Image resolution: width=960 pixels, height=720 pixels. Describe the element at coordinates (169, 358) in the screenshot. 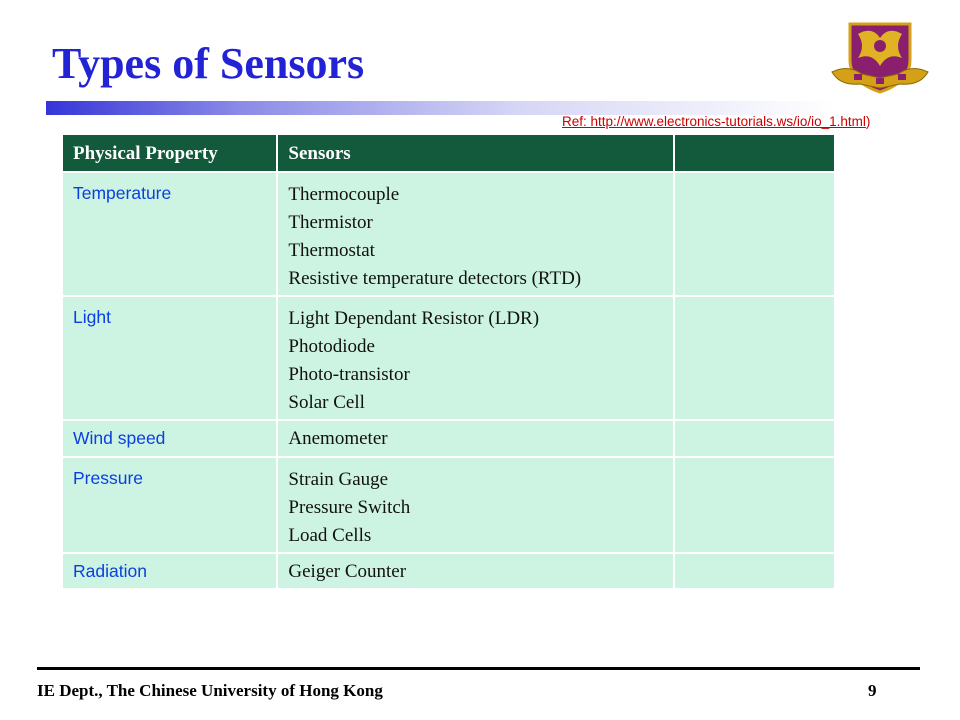

I see `property-cell: Light` at that location.